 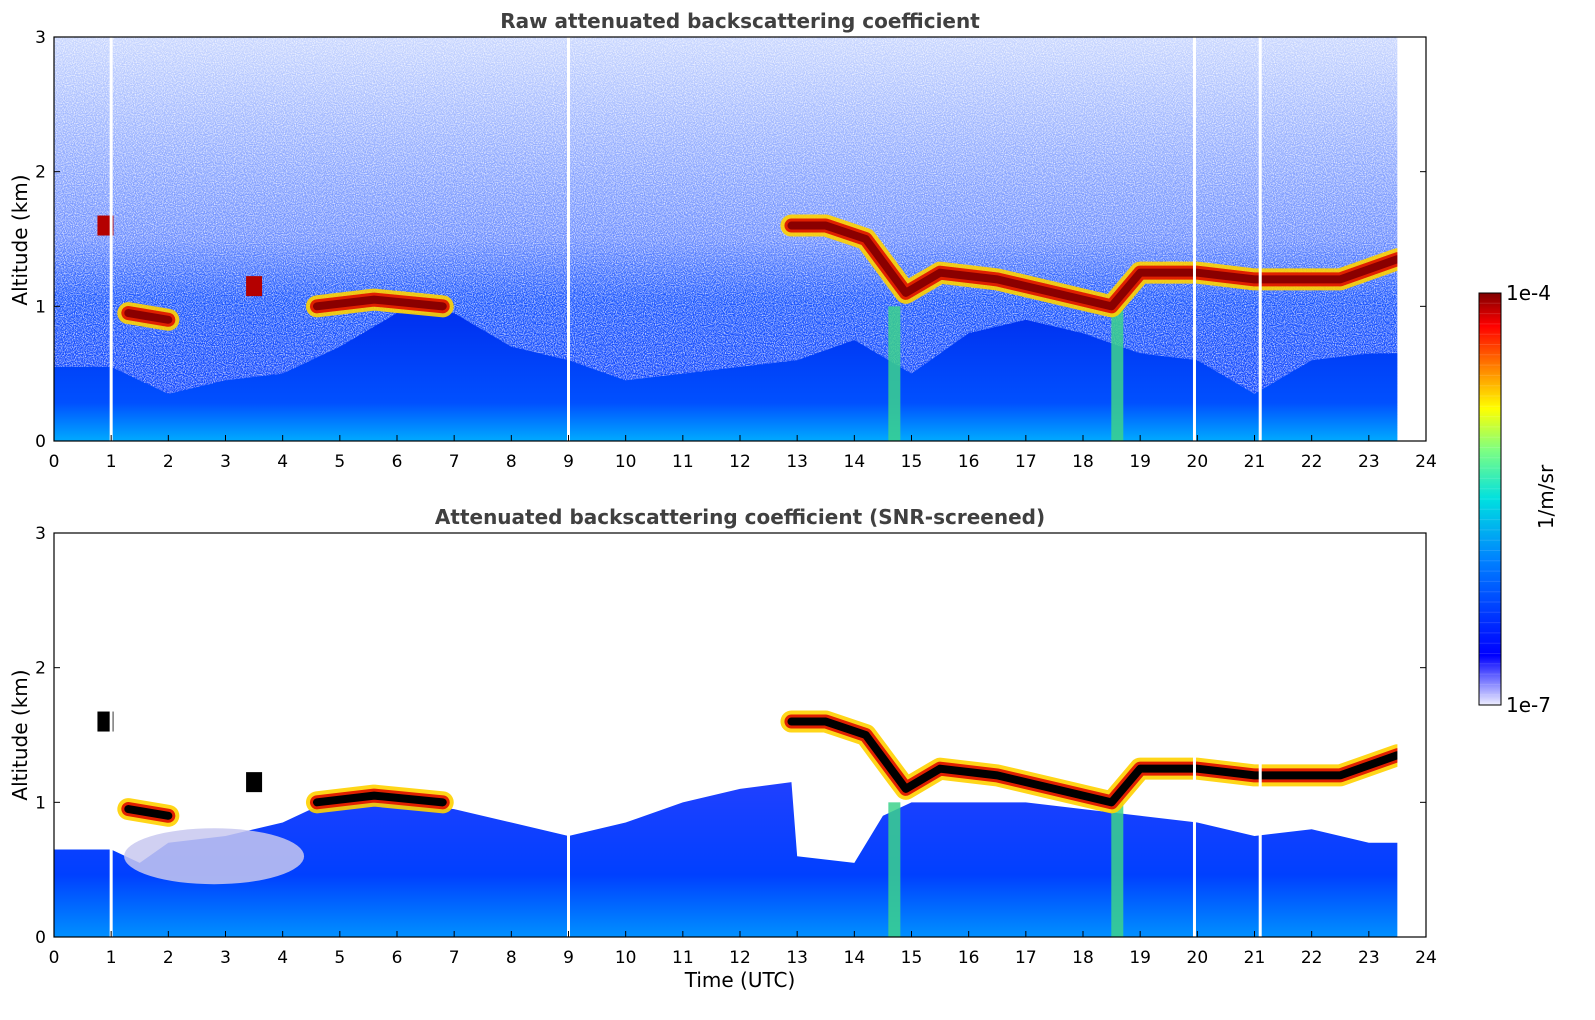 I want to click on panel-raw-ylabel: Altitude (km), so click(x=20, y=240).